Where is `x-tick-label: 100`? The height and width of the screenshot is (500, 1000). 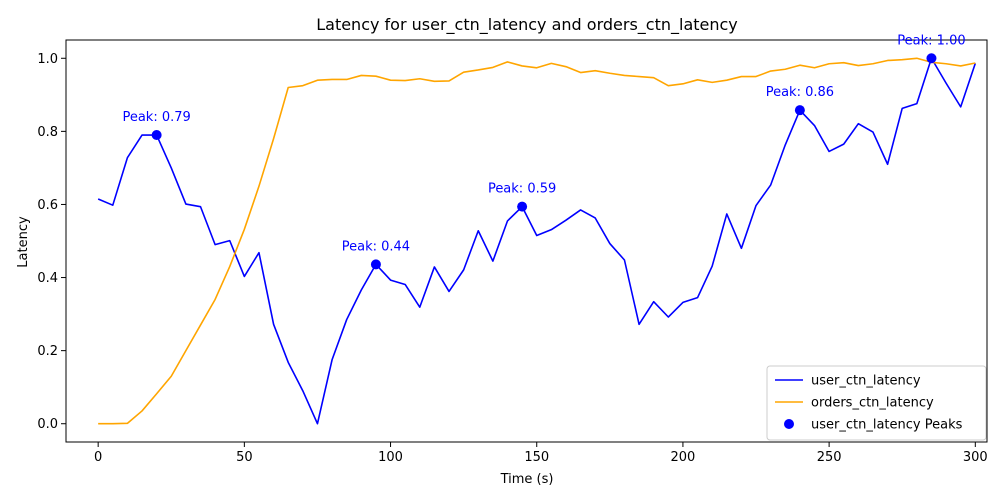 x-tick-label: 100 is located at coordinates (390, 457).